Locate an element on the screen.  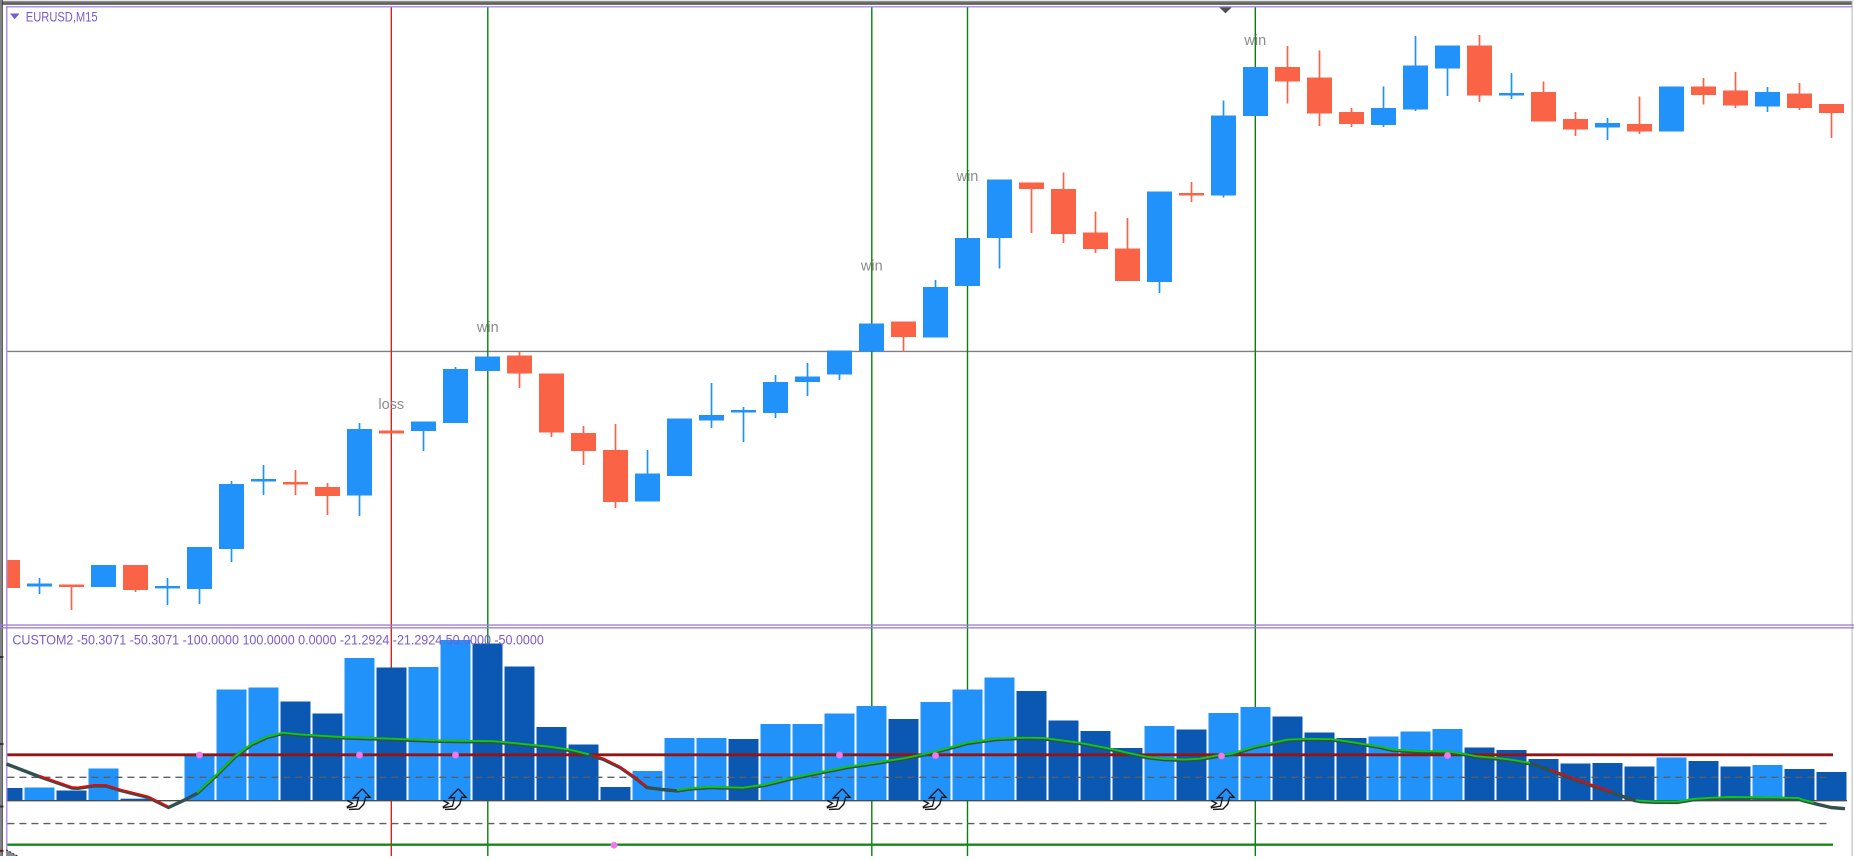
svg-text: loss is located at coordinates (391, 405).